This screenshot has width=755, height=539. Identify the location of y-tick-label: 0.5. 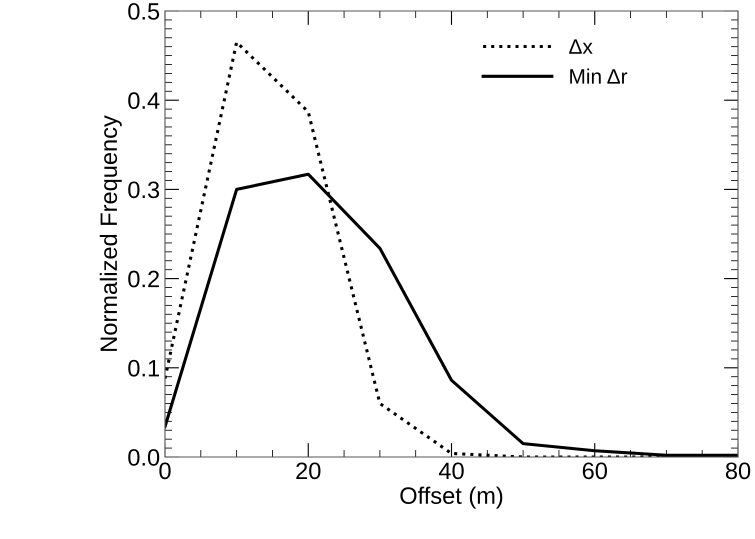
(144, 11).